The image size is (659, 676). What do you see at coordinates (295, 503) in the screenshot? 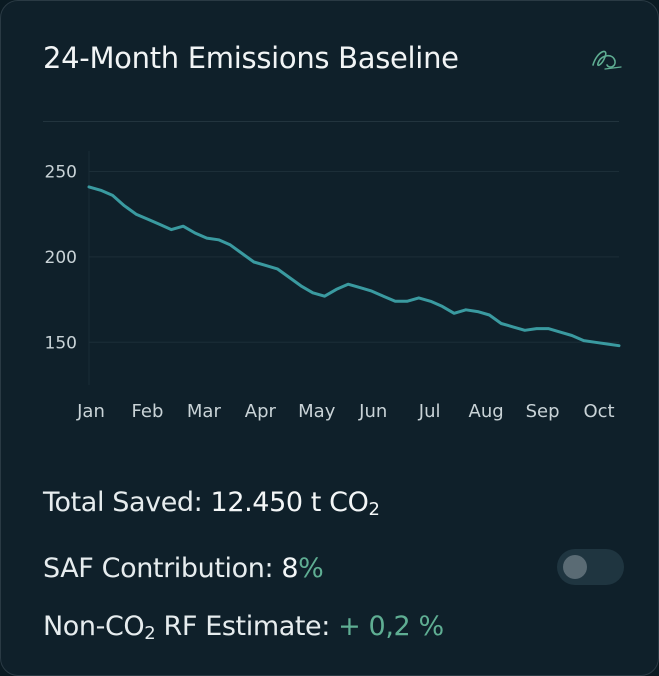
I see `total-saved-value: 12.450 t CO2` at bounding box center [295, 503].